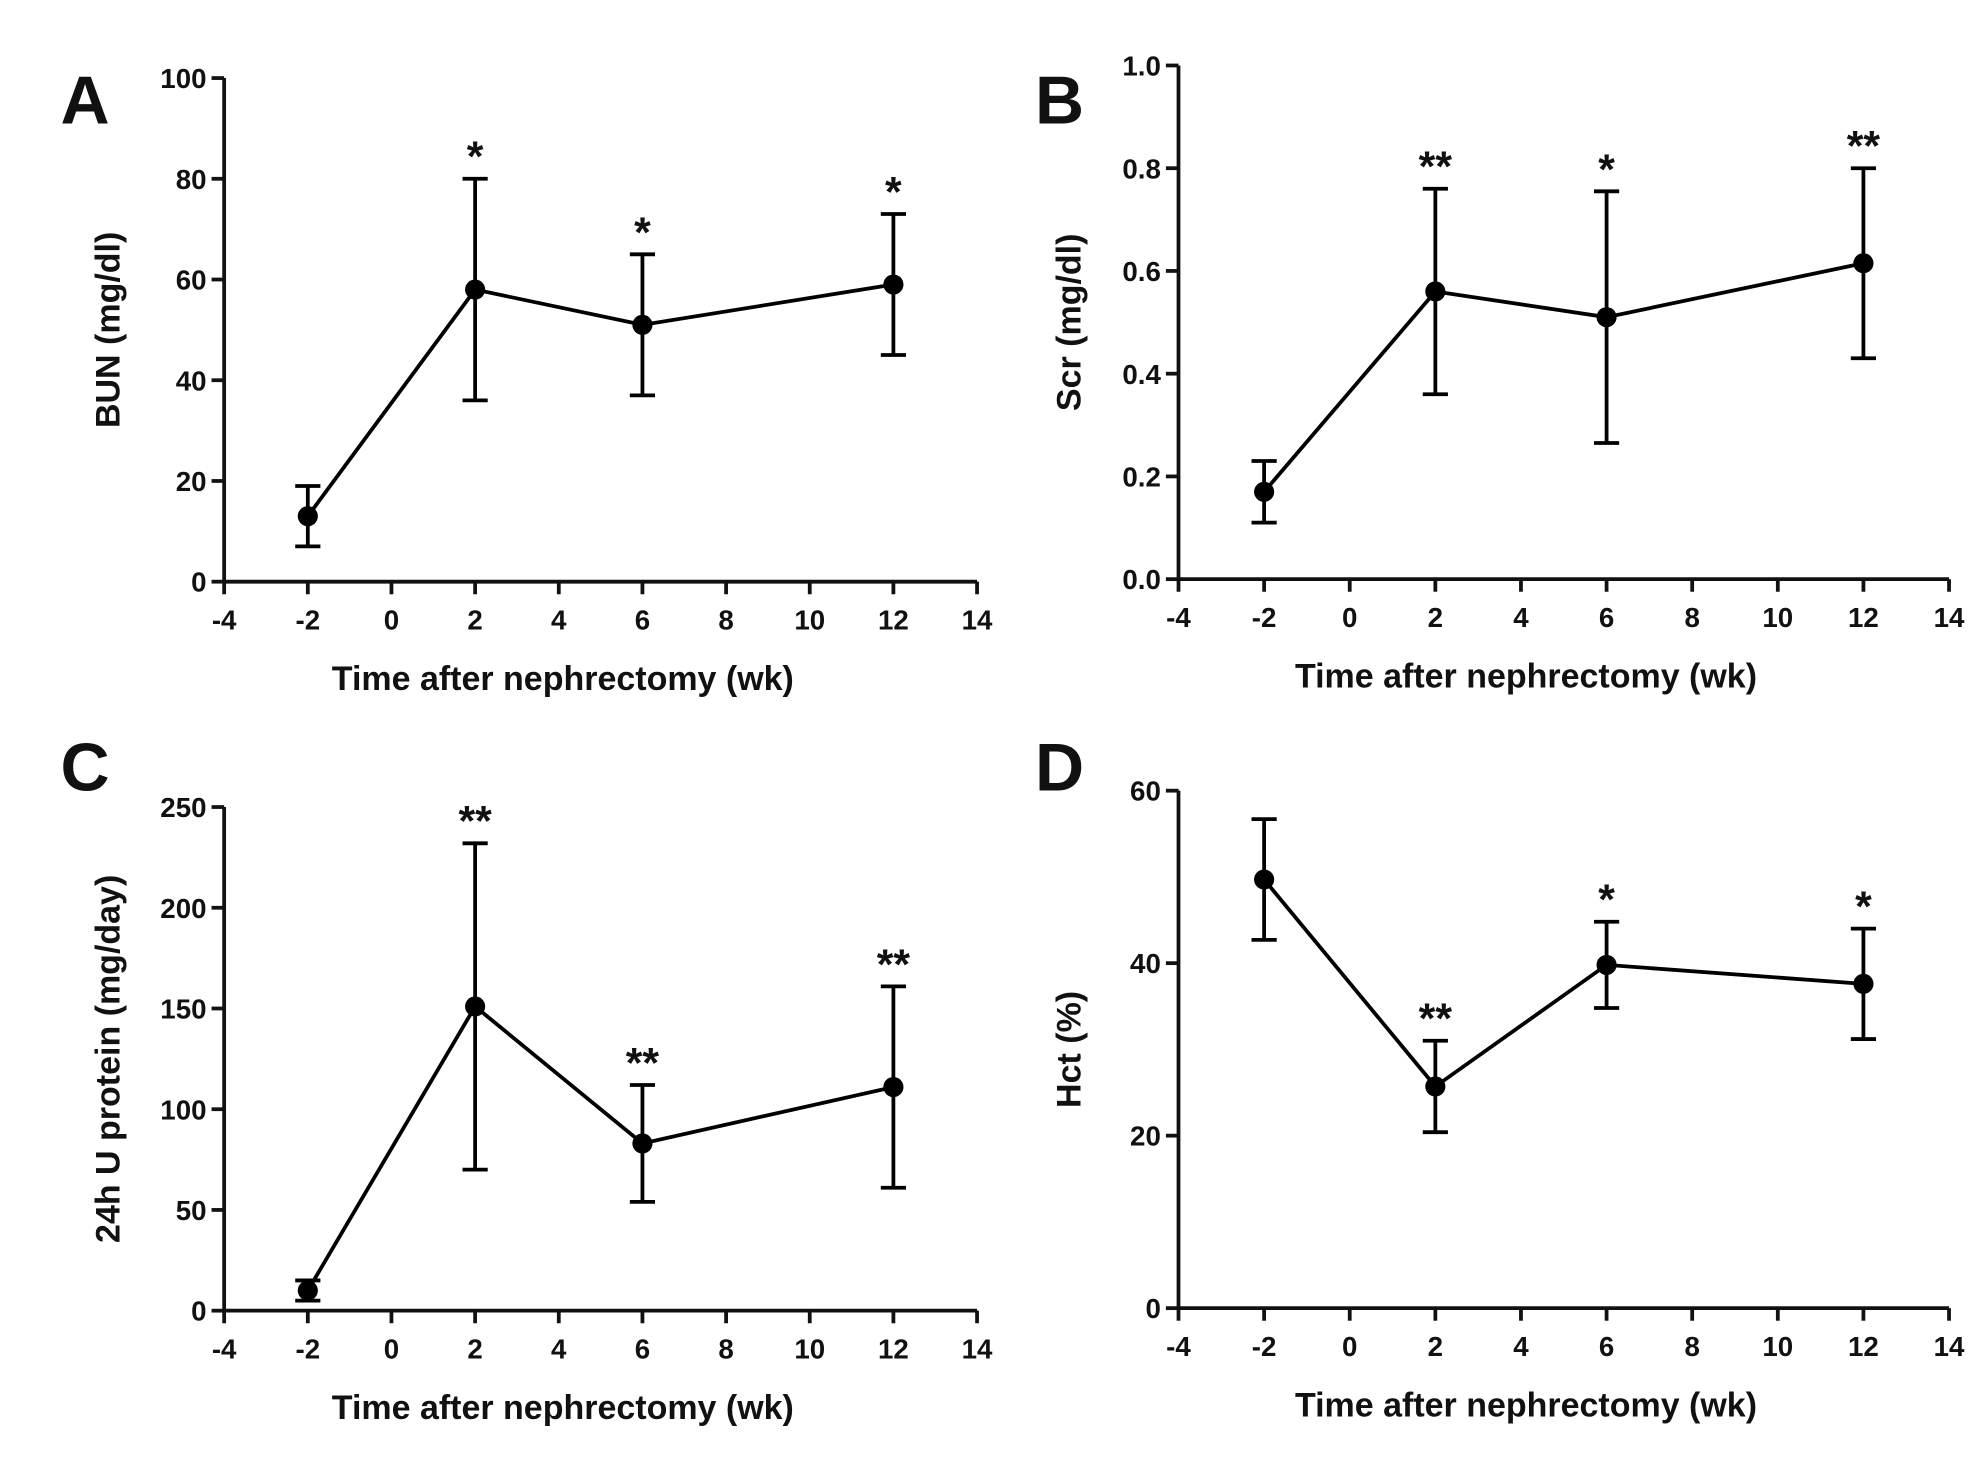 The width and height of the screenshot is (1973, 1463). I want to click on y-tick-label: 80, so click(191, 179).